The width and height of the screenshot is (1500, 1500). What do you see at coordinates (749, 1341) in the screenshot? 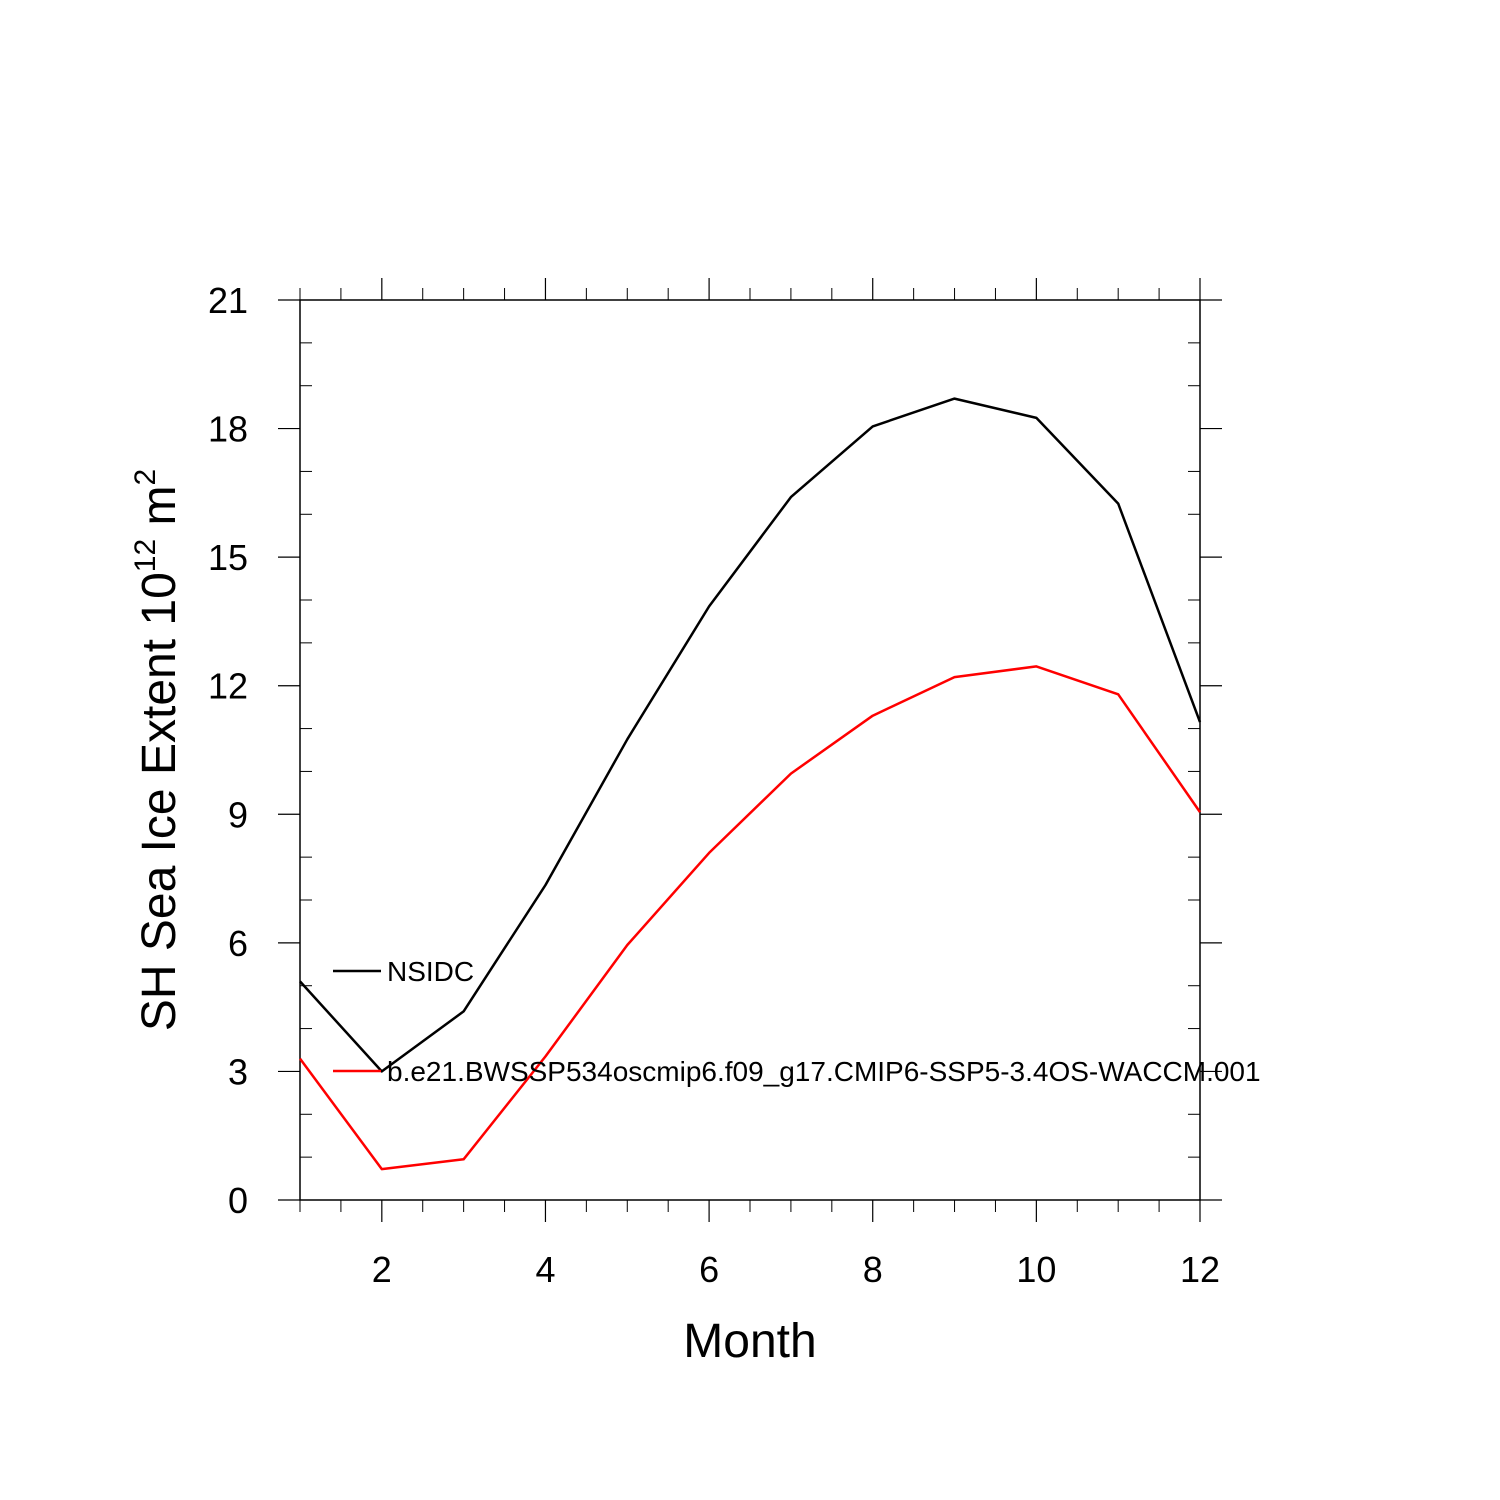
I see `x-axis-title: Month` at bounding box center [749, 1341].